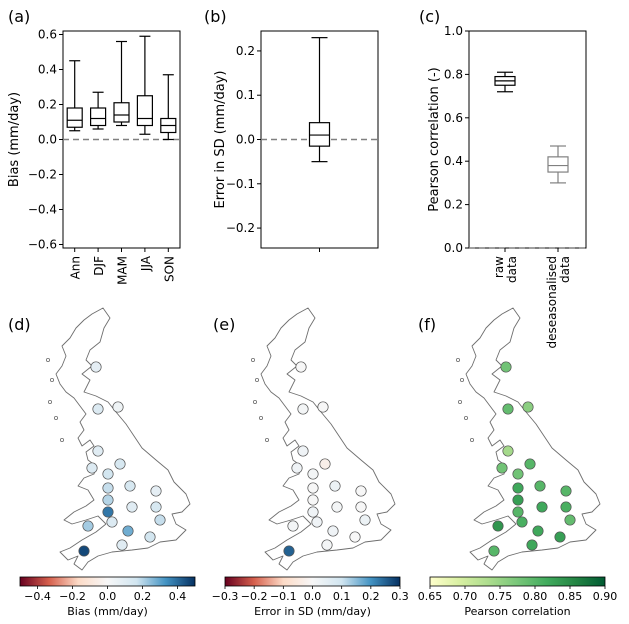 The height and width of the screenshot is (624, 629). What do you see at coordinates (313, 596) in the screenshot?
I see `colorbar-tick-label: 0.0` at bounding box center [313, 596].